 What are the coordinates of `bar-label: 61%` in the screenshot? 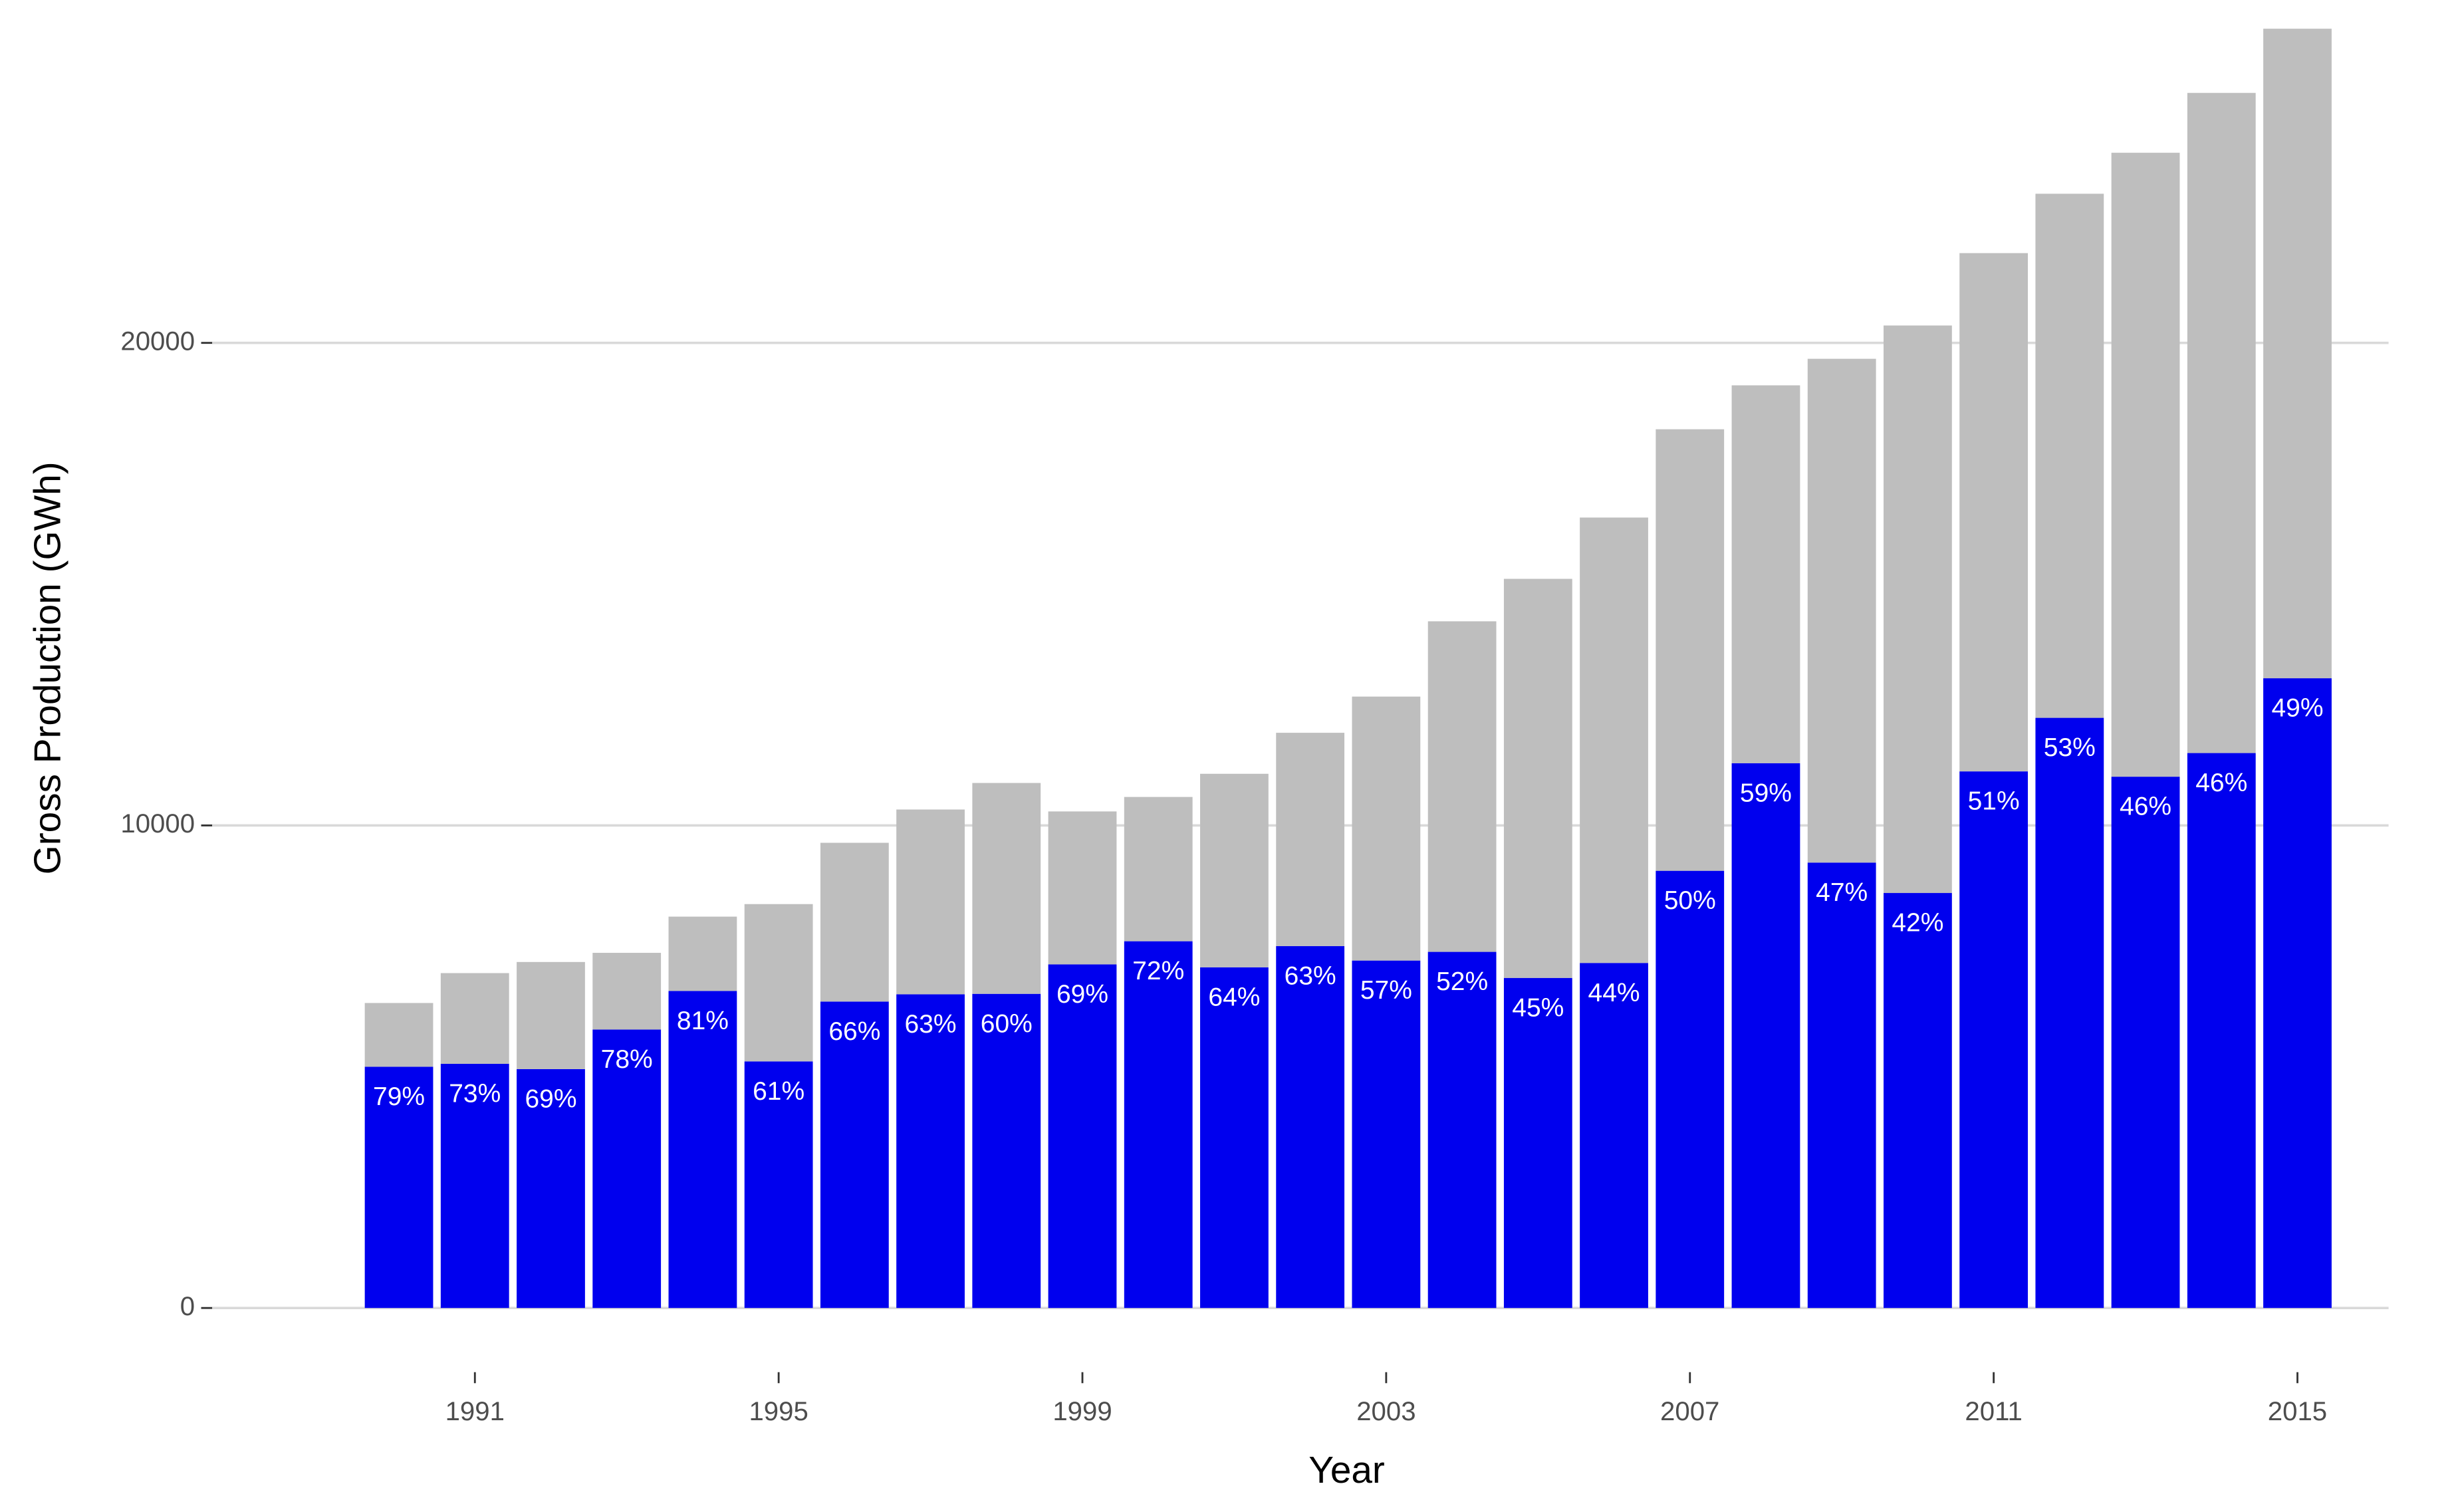 It's located at (778, 1092).